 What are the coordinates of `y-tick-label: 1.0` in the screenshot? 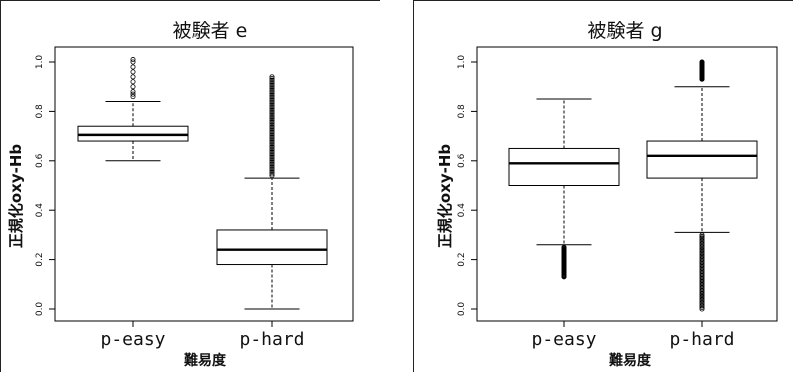 It's located at (462, 62).